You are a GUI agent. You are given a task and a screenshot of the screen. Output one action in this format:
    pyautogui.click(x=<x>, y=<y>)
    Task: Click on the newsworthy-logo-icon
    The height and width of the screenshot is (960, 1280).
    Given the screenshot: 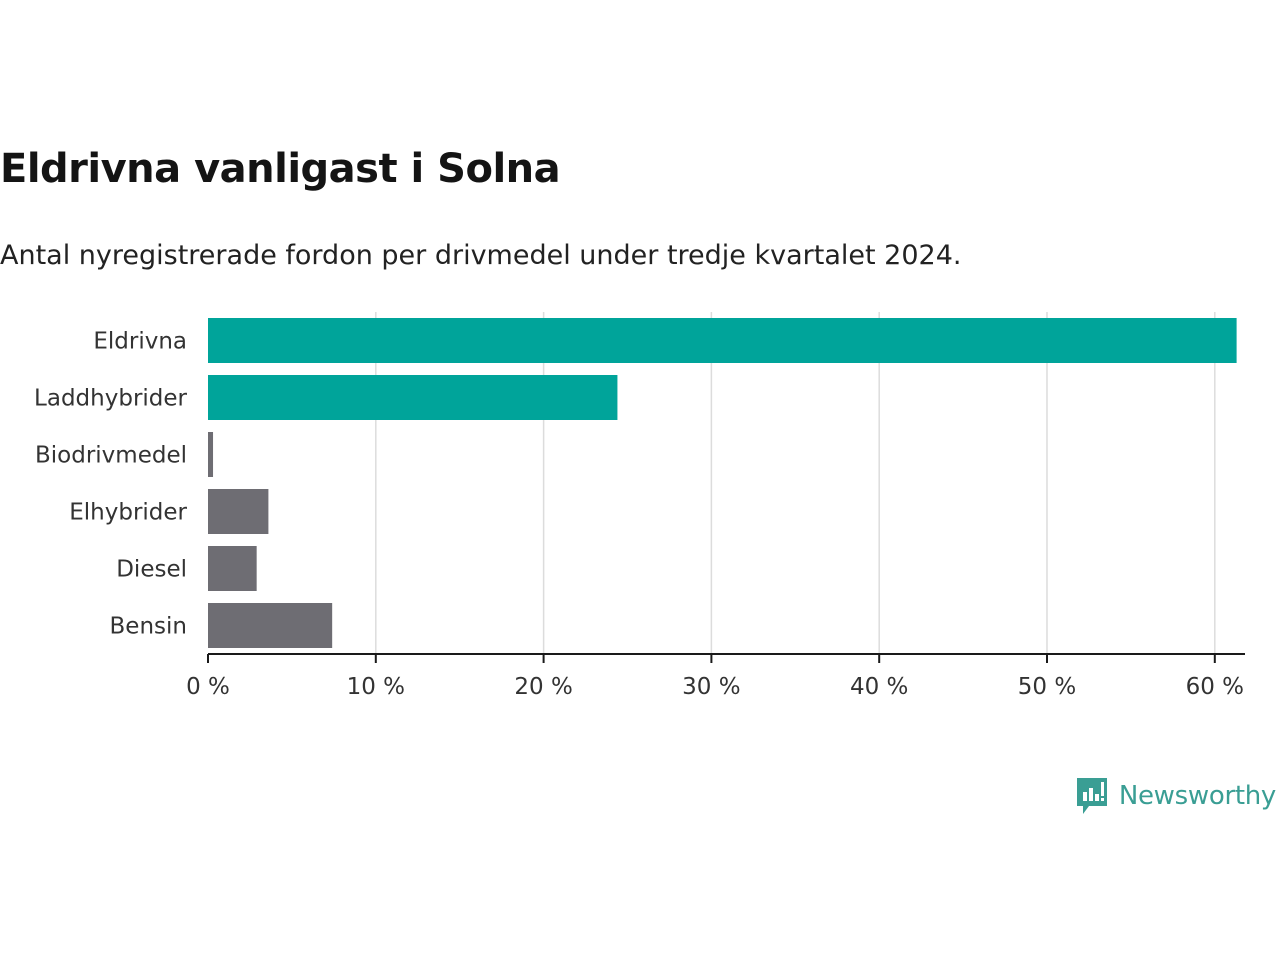 What is the action you would take?
    pyautogui.click(x=1091, y=796)
    